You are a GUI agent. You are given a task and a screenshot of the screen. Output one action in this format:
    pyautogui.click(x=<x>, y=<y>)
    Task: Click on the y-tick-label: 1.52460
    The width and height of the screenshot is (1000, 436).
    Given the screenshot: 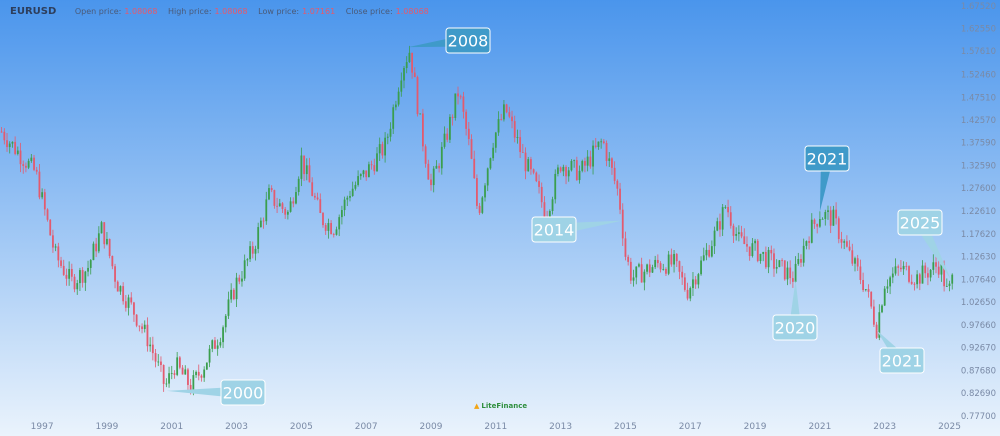 What is the action you would take?
    pyautogui.click(x=978, y=76)
    